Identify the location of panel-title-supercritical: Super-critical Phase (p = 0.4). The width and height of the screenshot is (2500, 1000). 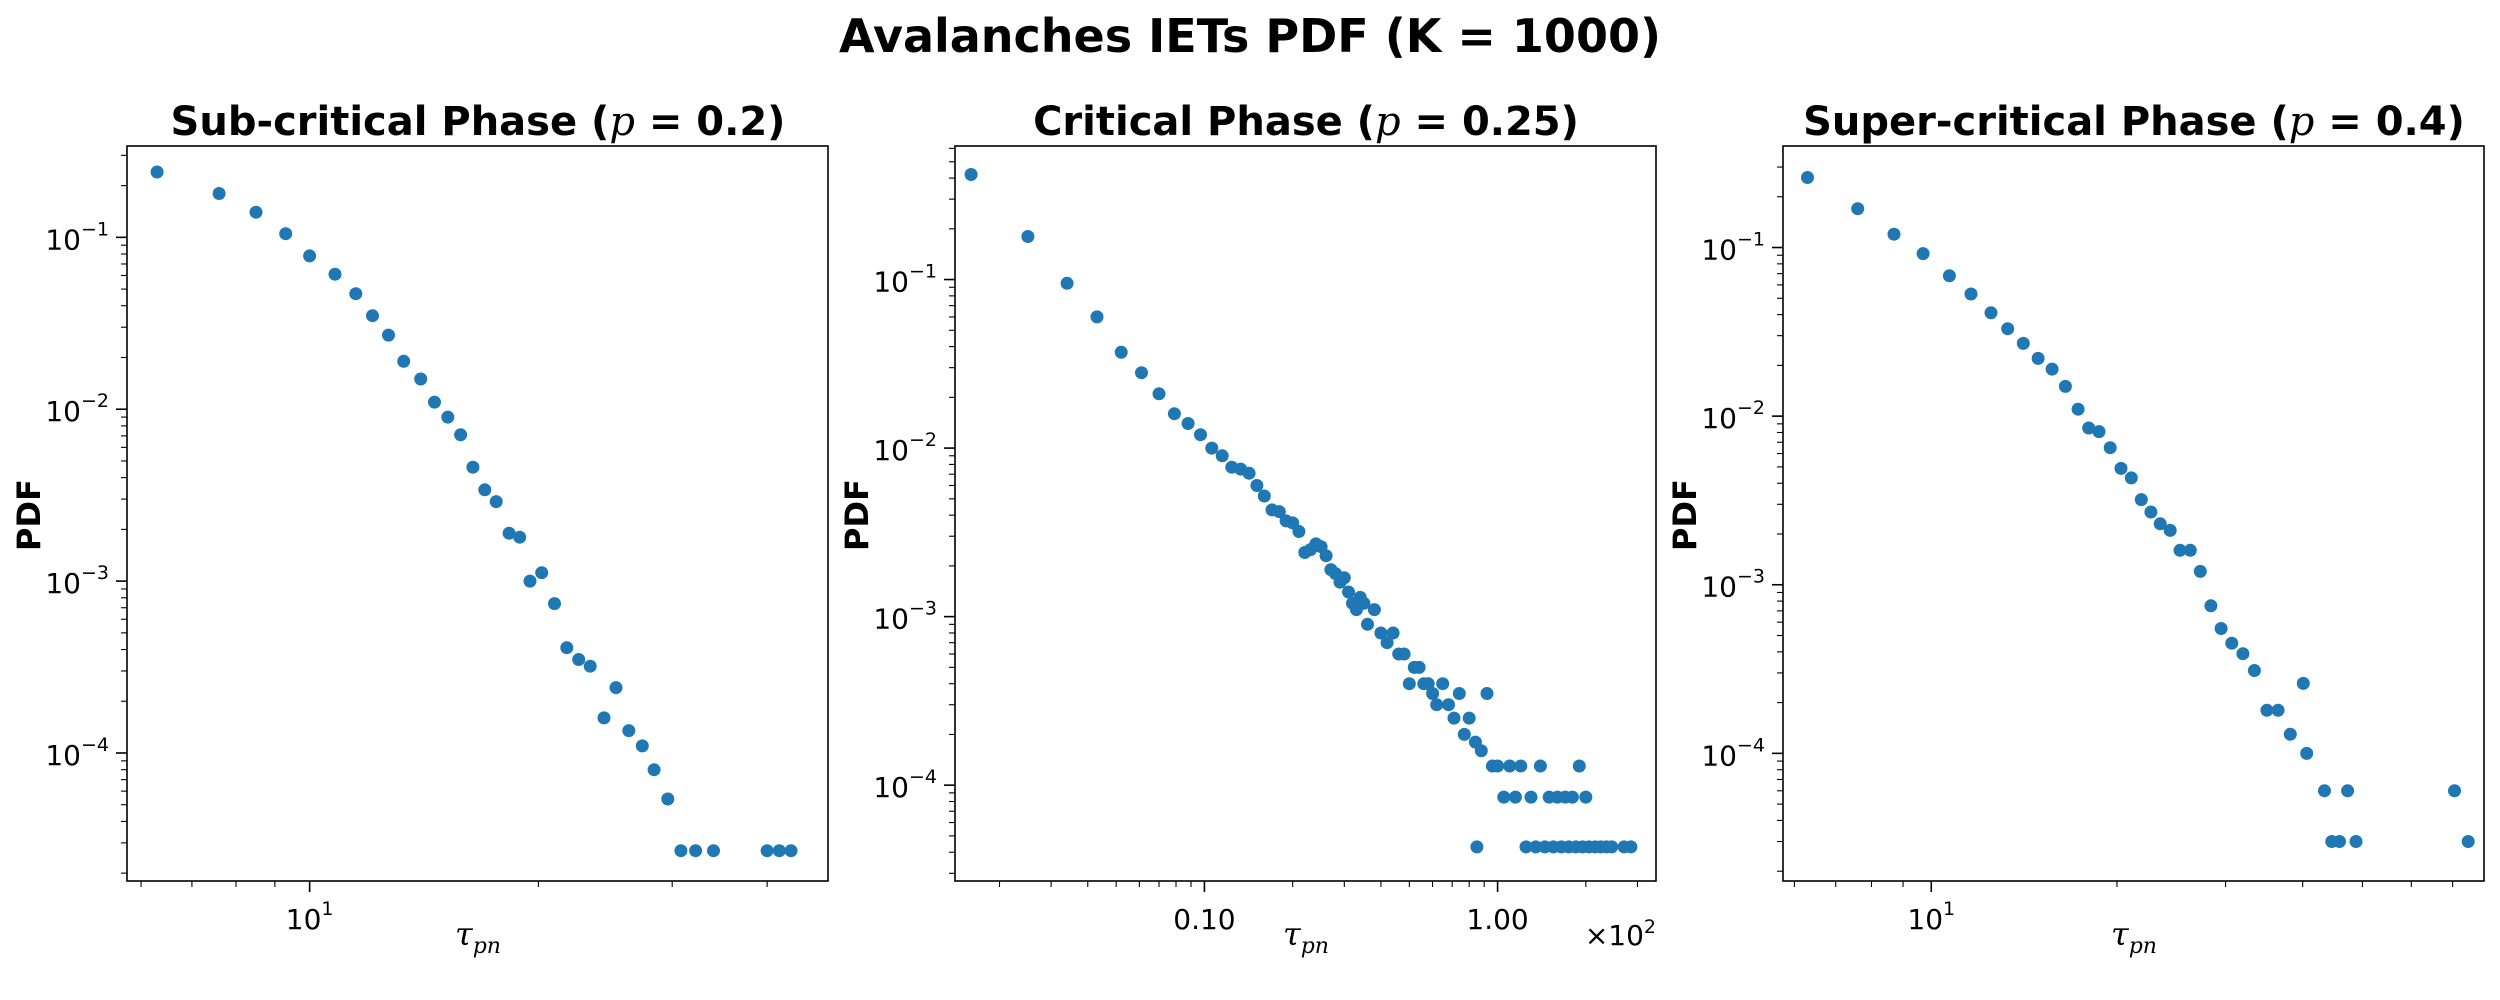
(2134, 122).